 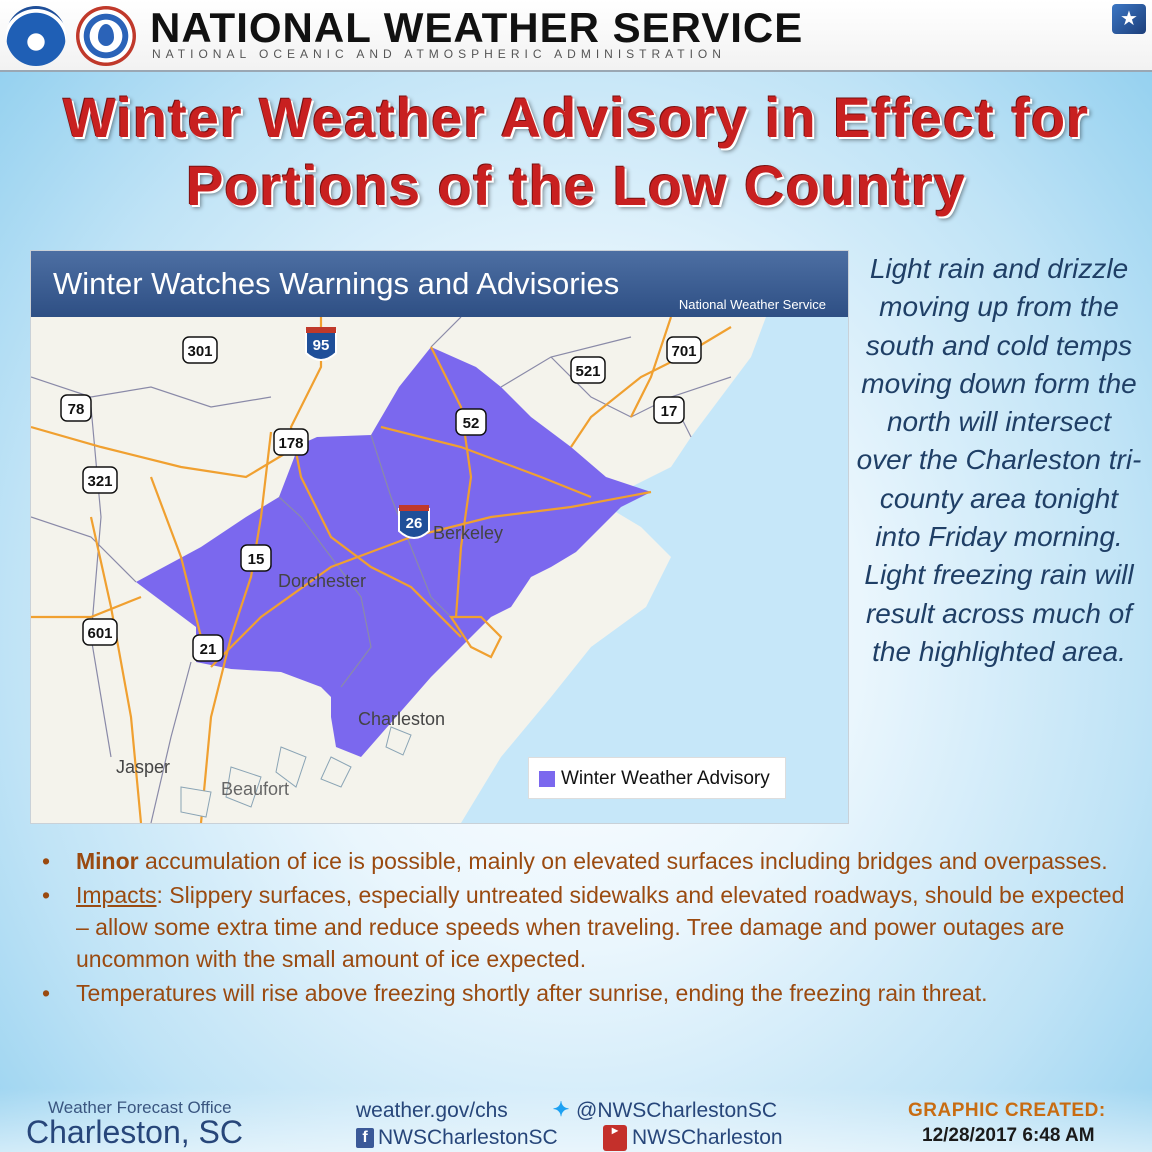 I want to click on graphic-created-date: 12/28/2017 6:48 AM, so click(x=1008, y=1135).